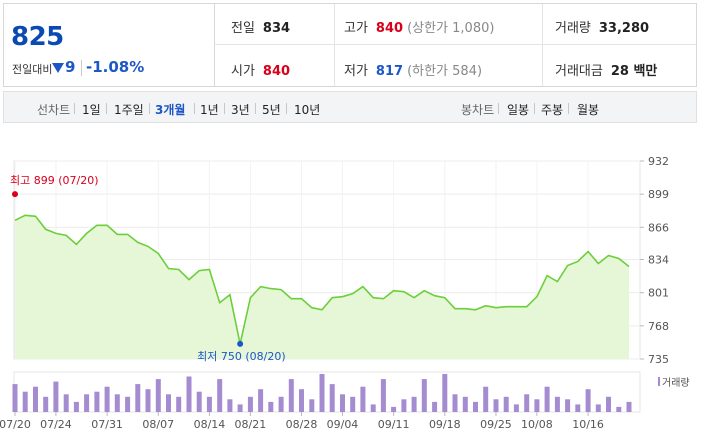 Image resolution: width=701 pixels, height=445 pixels. I want to click on period-10y: 10년, so click(307, 110).